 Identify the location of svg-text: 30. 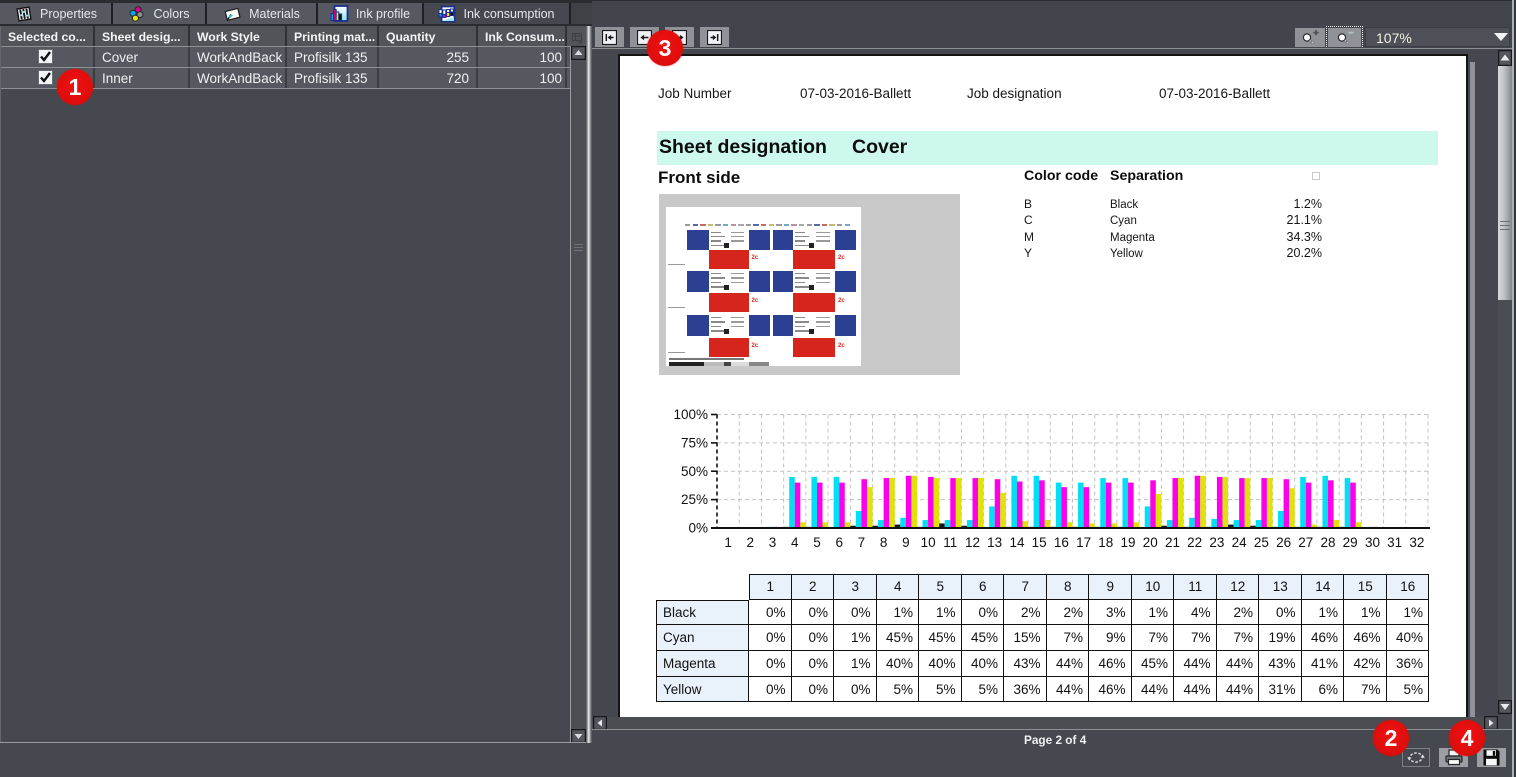
(1372, 542).